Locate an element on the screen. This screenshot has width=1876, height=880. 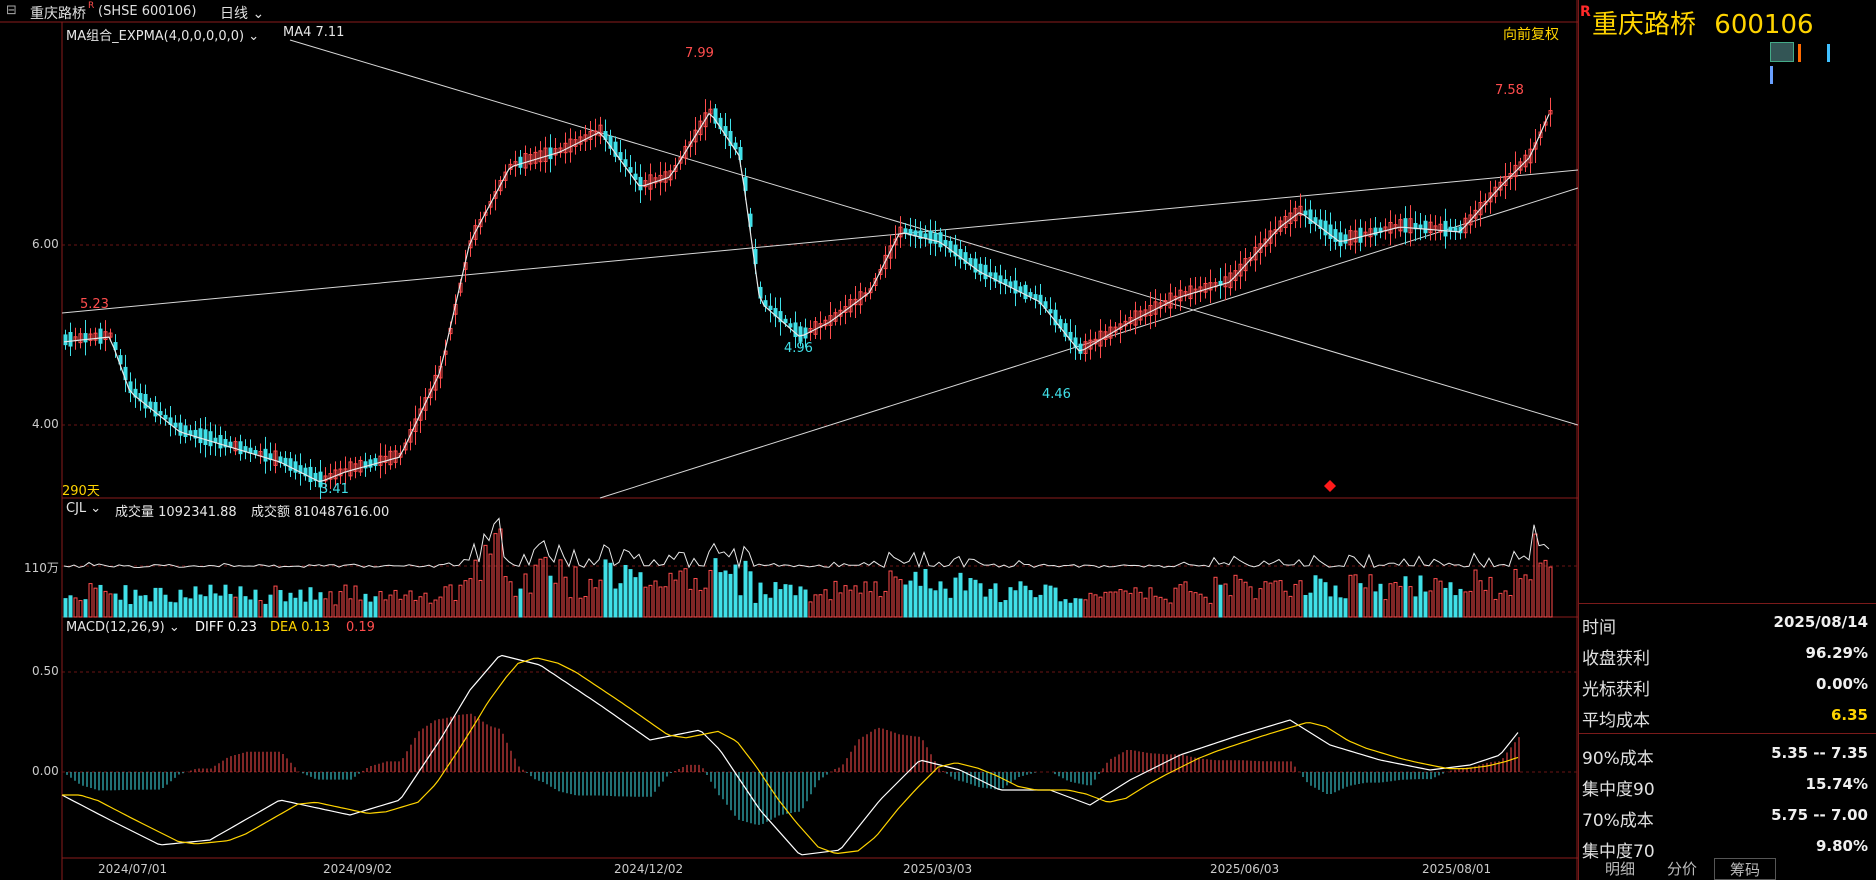
adjust-mode: 向前复权 is located at coordinates (1531, 35).